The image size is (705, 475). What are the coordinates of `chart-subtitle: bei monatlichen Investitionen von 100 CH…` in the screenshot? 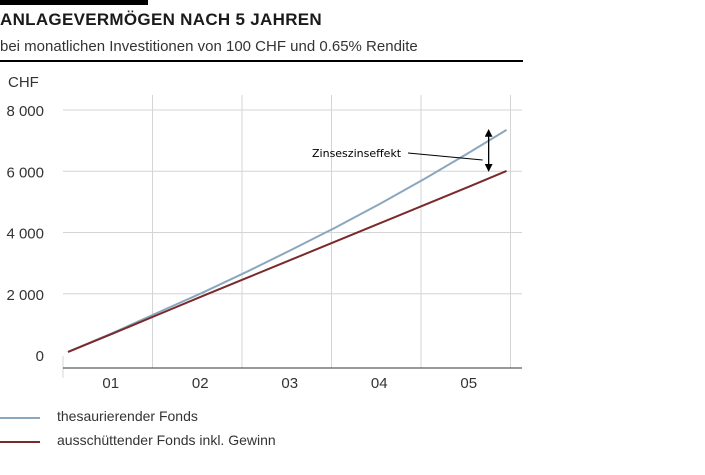 It's located at (209, 46).